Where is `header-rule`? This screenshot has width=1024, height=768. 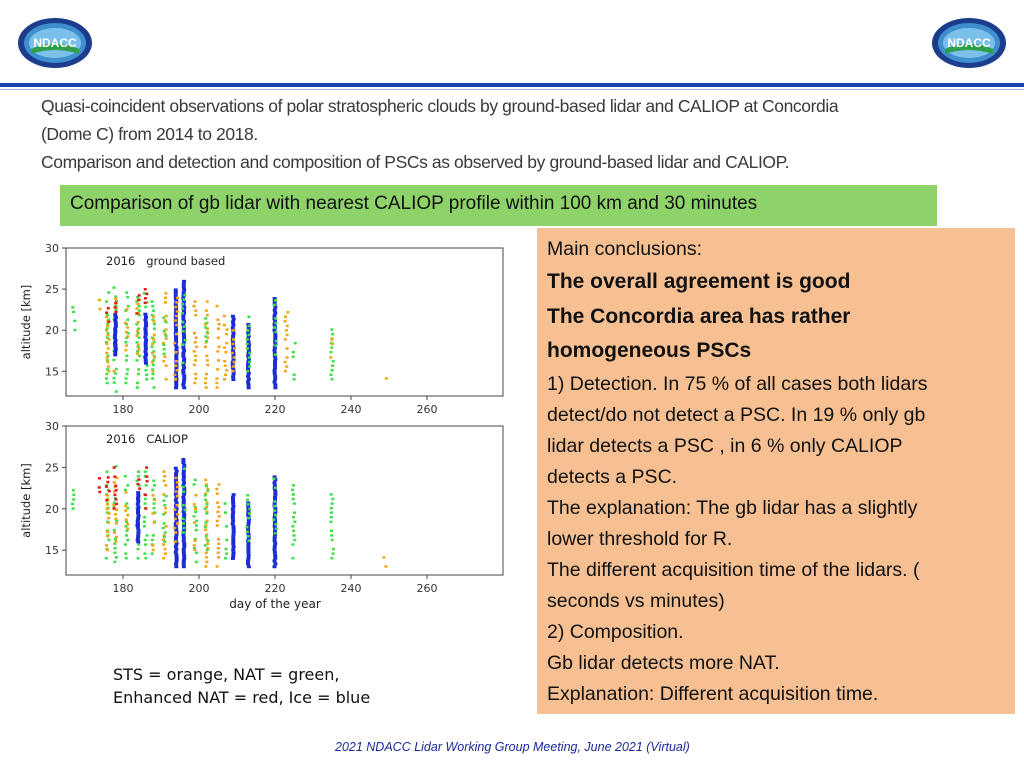 header-rule is located at coordinates (512, 85).